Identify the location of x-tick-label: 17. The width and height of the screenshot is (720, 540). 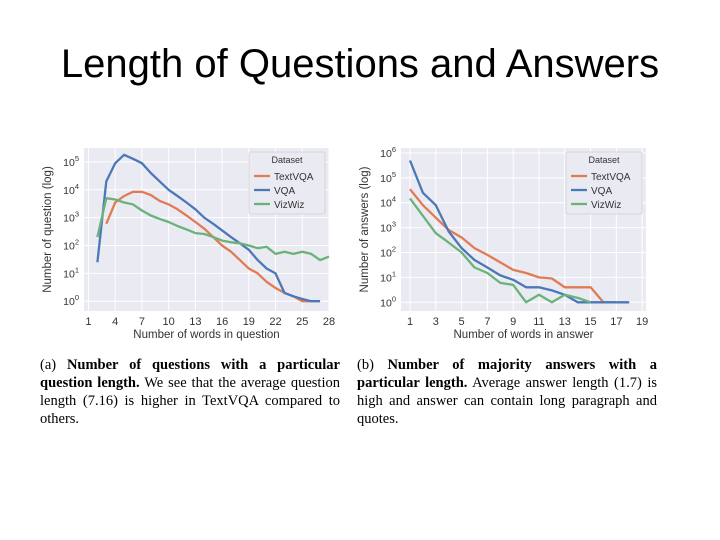
(616, 322).